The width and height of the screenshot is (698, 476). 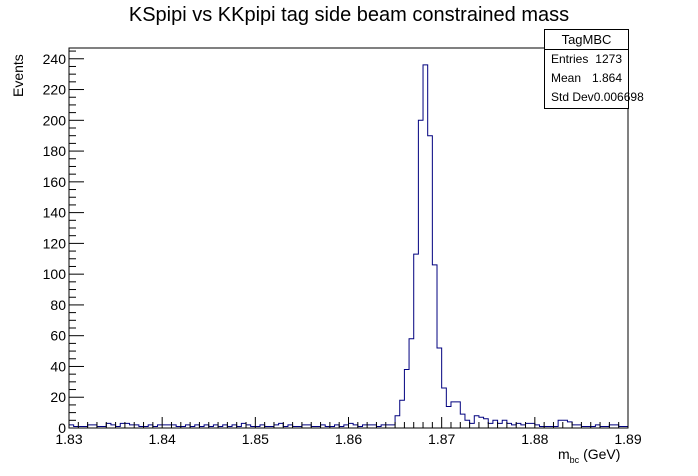 I want to click on y-tick-label: 120, so click(x=55, y=243).